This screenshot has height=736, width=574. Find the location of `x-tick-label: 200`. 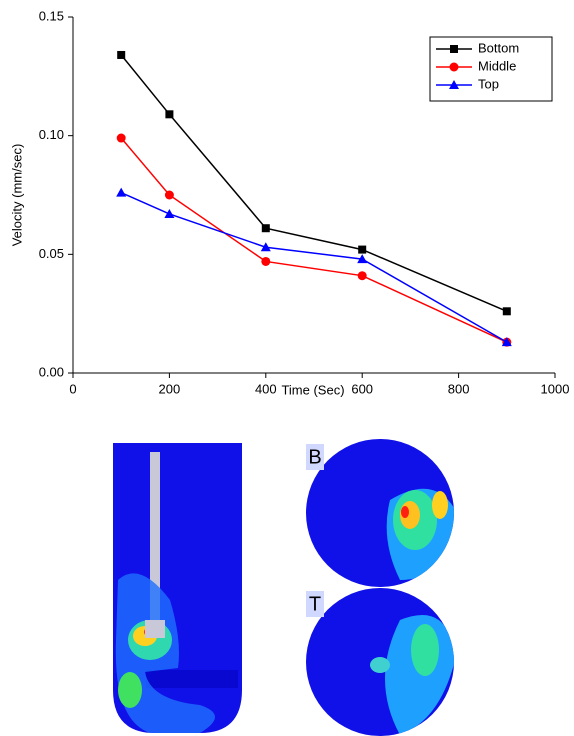

x-tick-label: 200 is located at coordinates (170, 388).